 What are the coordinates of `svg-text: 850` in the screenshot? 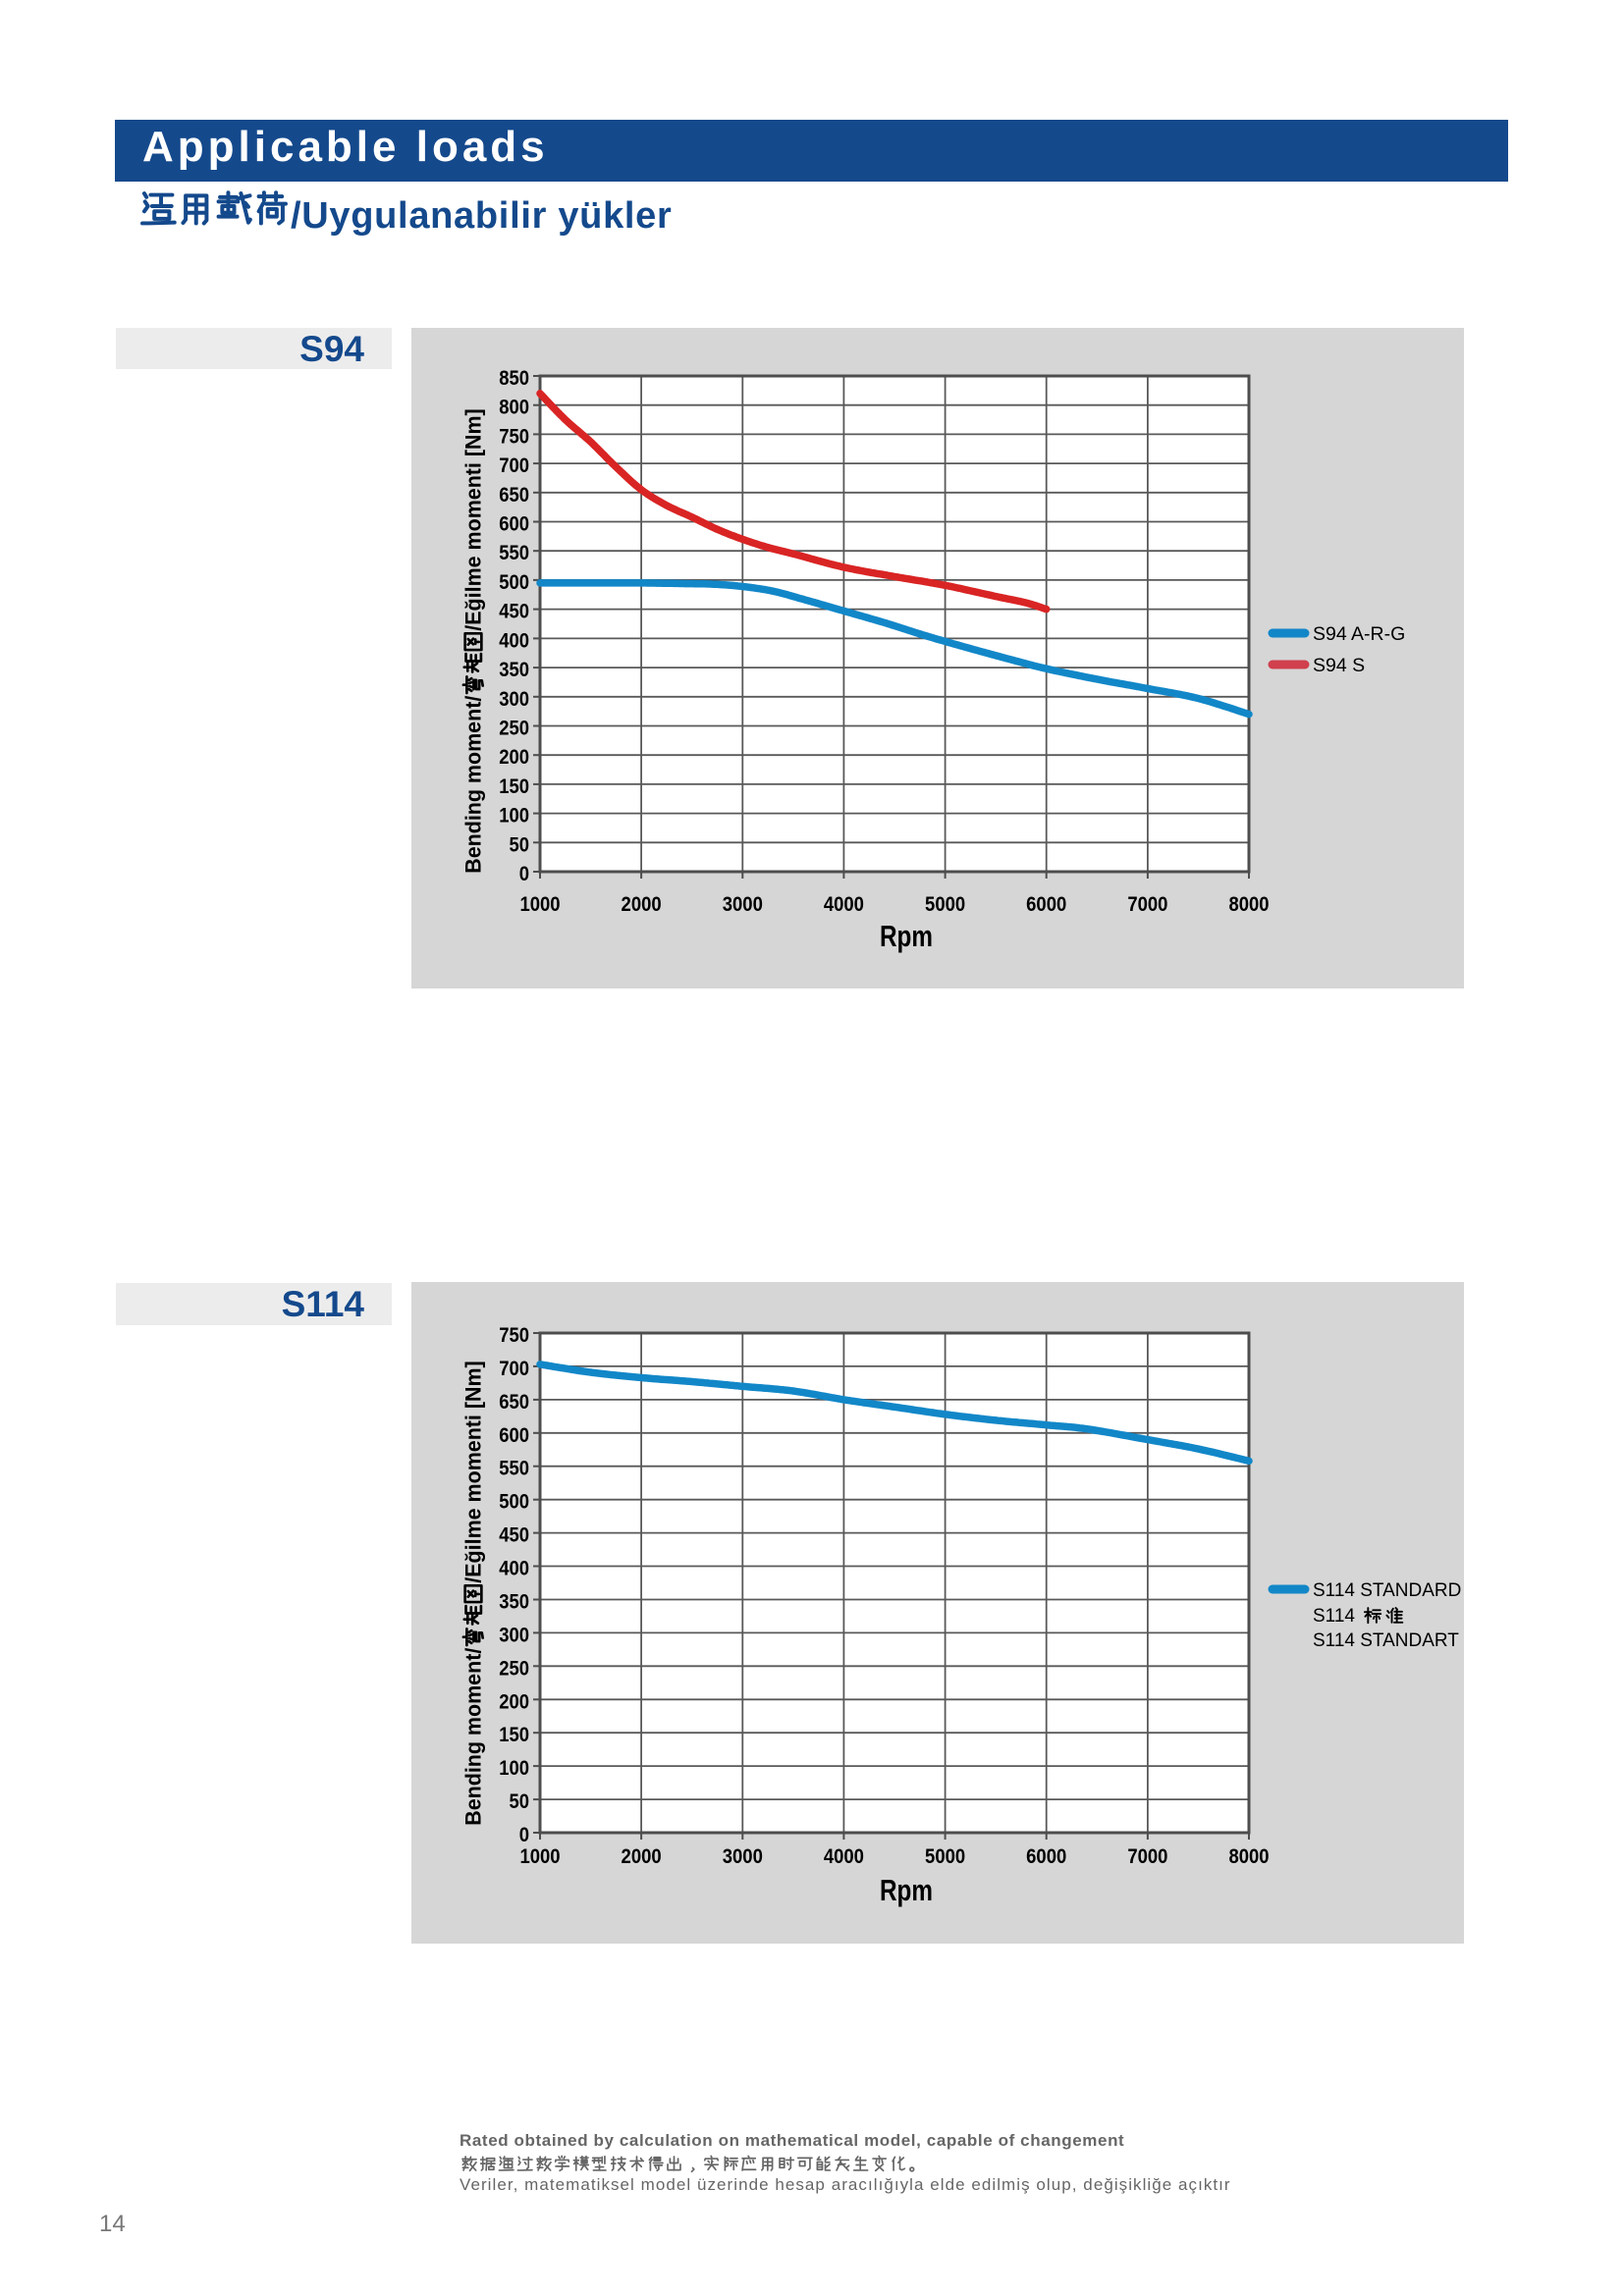 It's located at (514, 378).